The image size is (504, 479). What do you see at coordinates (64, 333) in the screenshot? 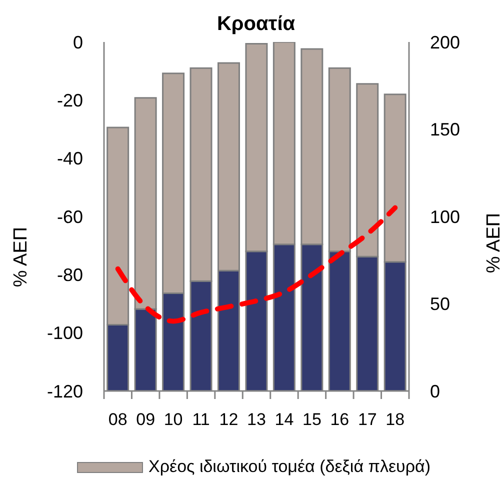
I see `y-tick-label: -100` at bounding box center [64, 333].